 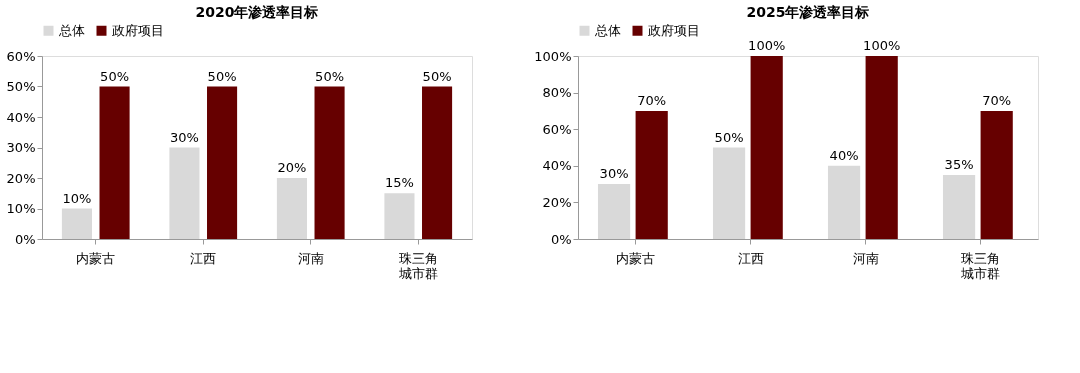 I want to click on y-tick-label: 100%, so click(x=553, y=56).